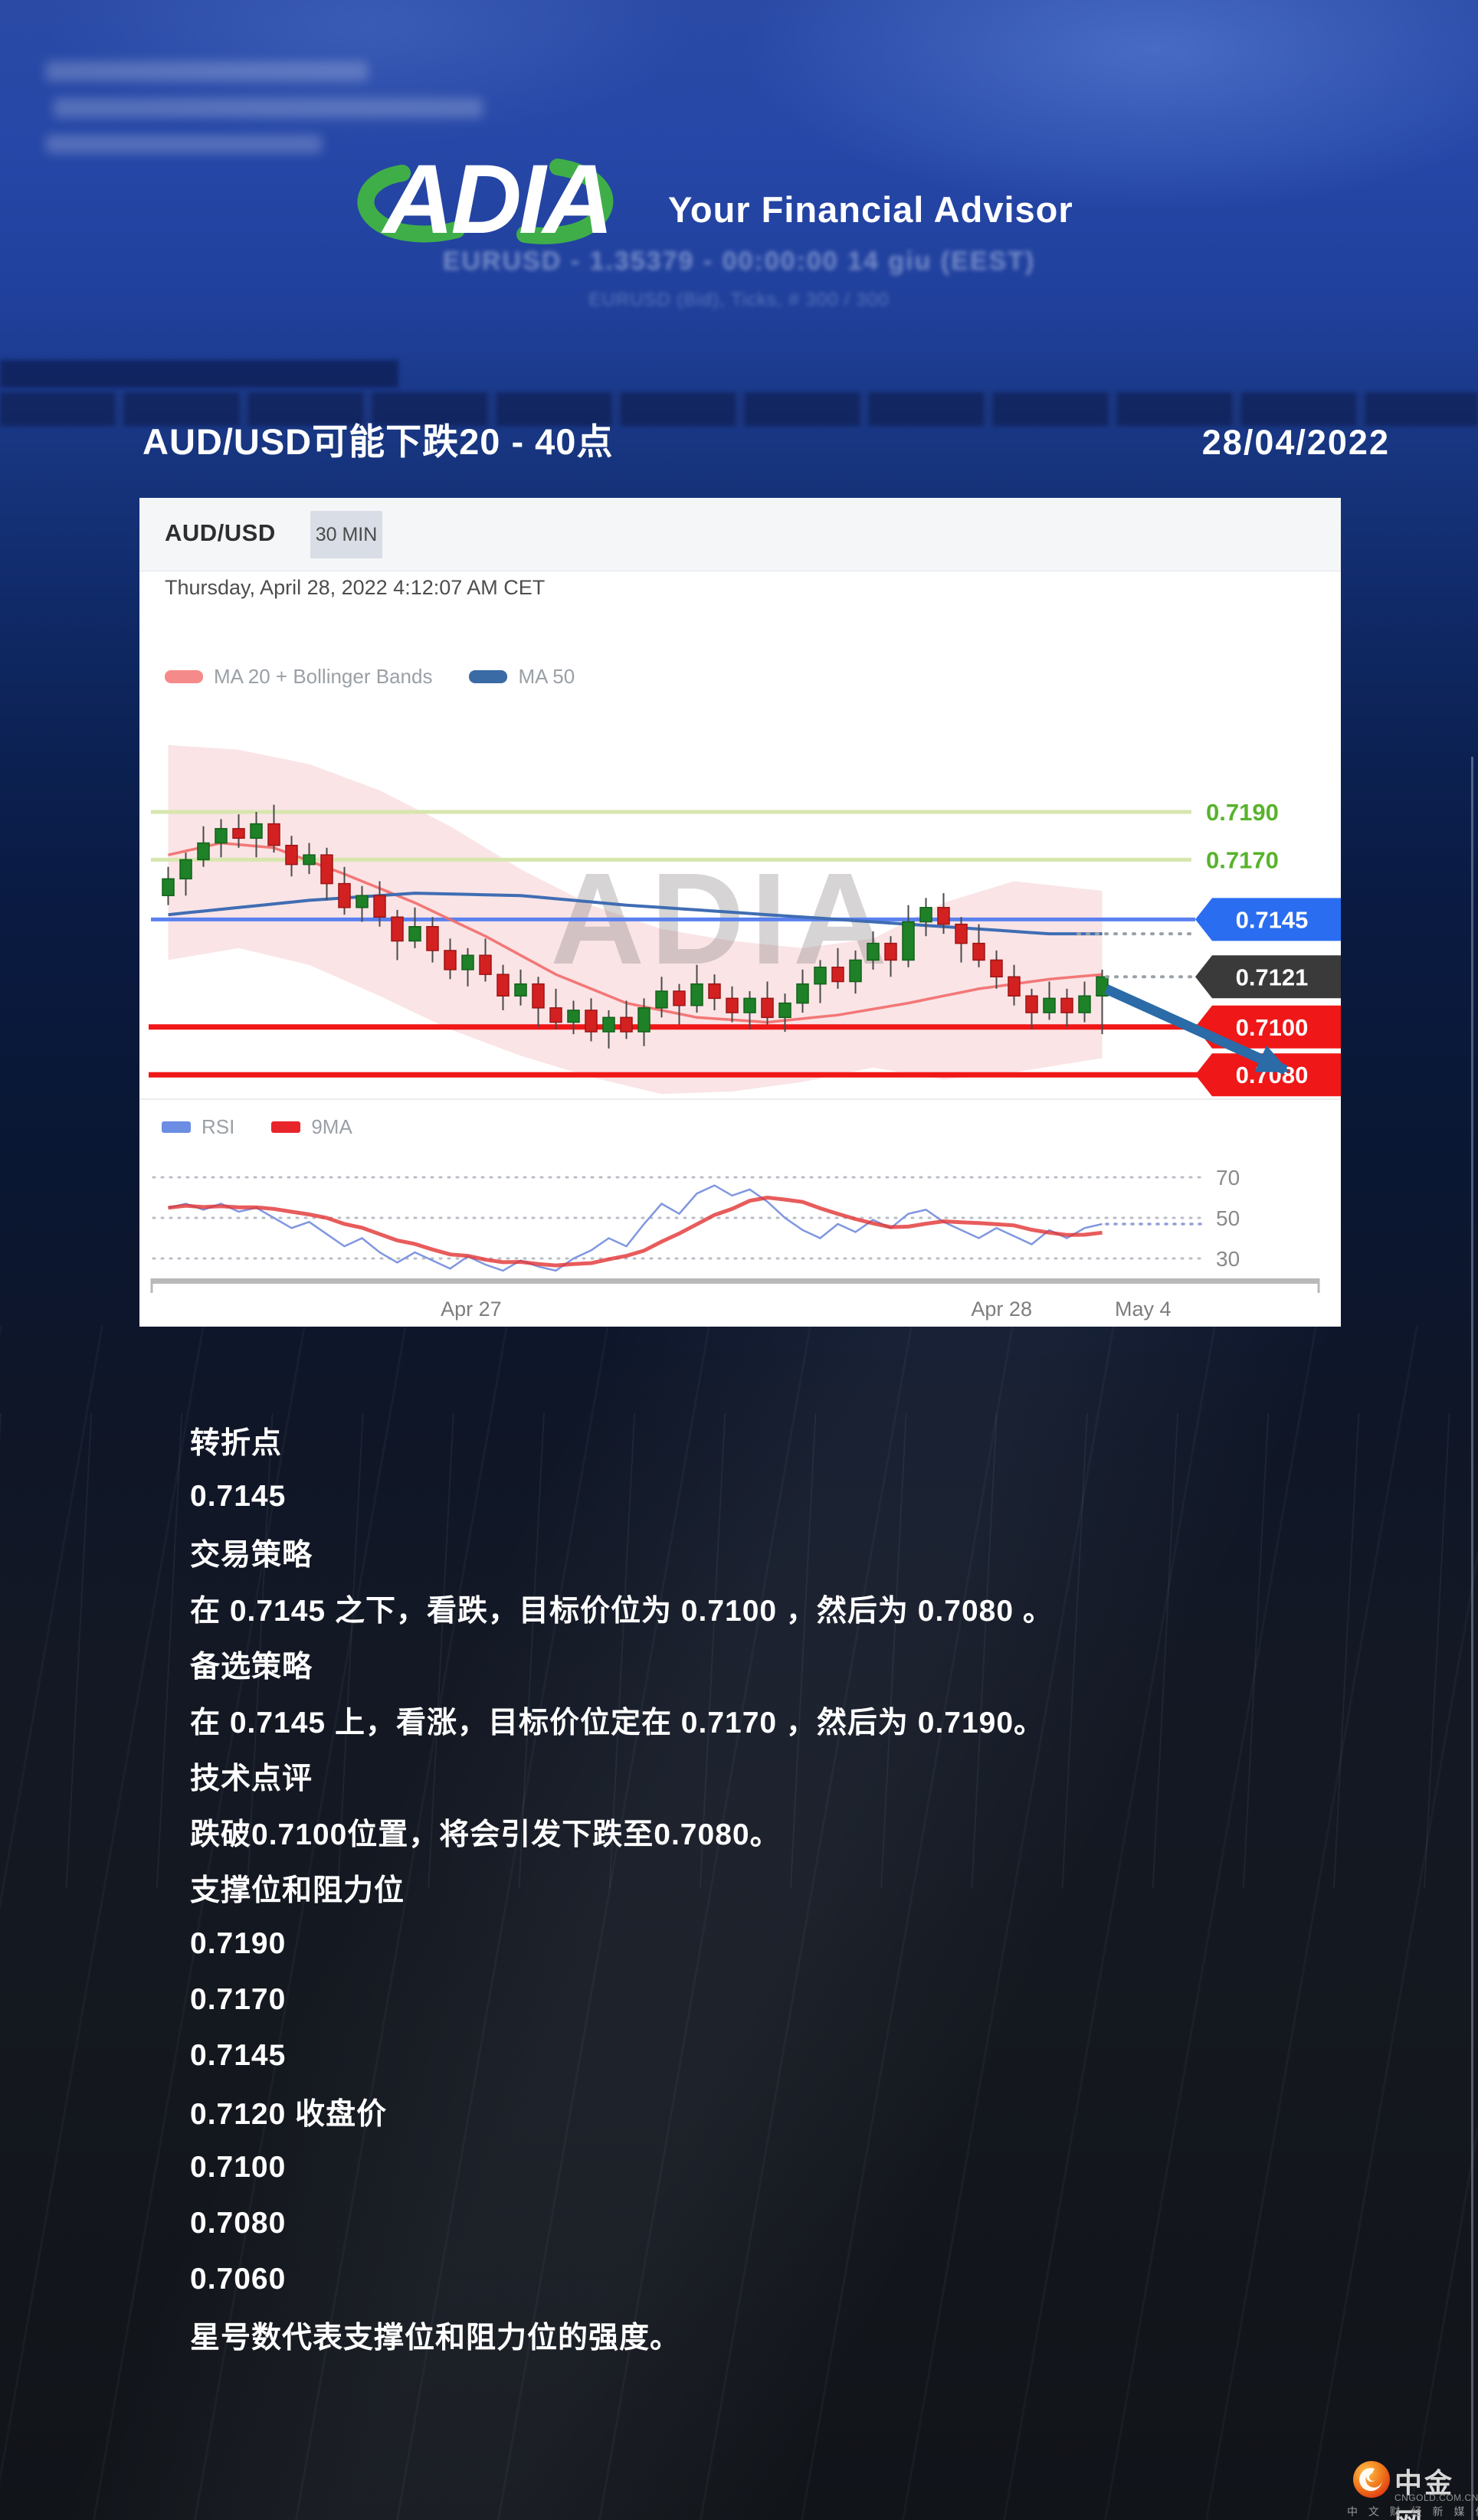 This screenshot has height=2520, width=1478. I want to click on support-price-tag-label: 0.7100, so click(1272, 1027).